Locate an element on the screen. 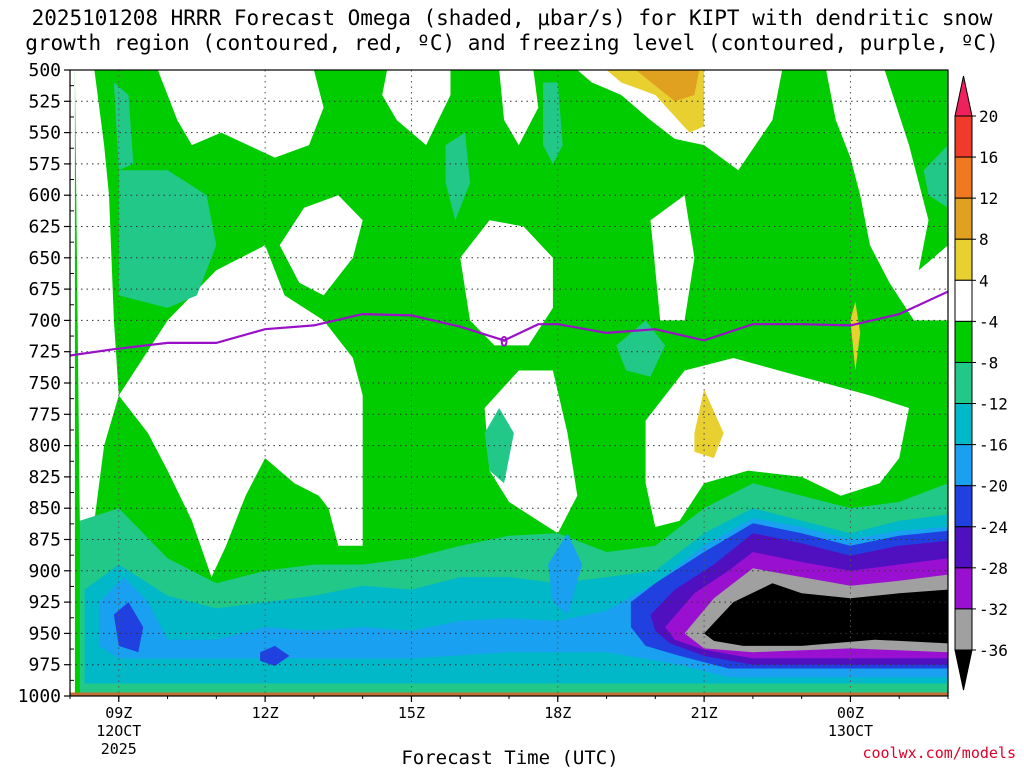 This screenshot has width=1024, height=768. y-tick-label-925: 925 is located at coordinates (44, 602).